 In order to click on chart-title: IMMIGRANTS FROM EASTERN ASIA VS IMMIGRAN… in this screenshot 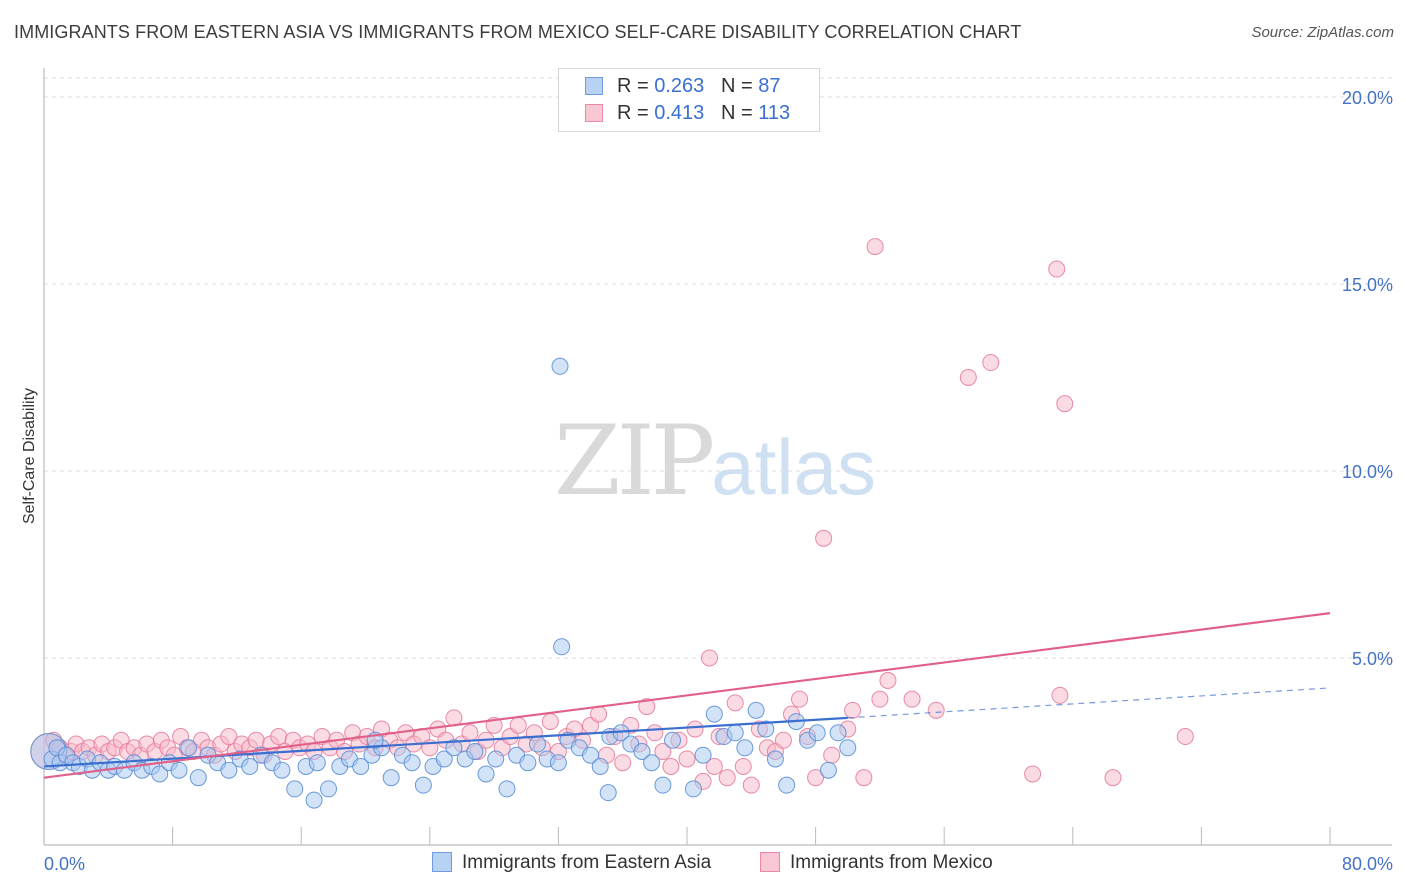, I will do `click(518, 32)`.